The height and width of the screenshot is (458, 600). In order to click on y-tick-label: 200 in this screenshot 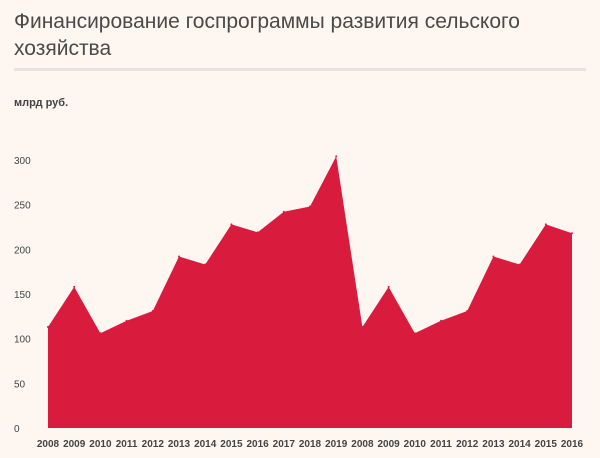, I will do `click(22, 250)`.